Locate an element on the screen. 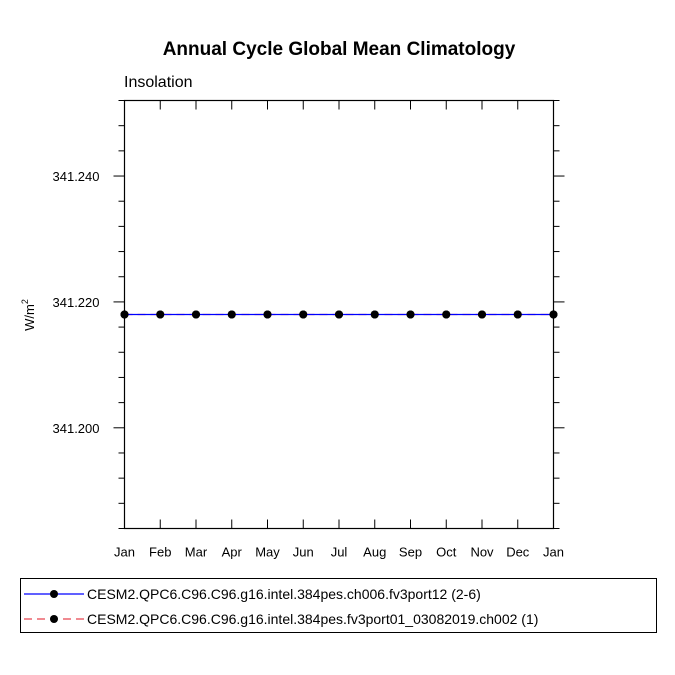 The width and height of the screenshot is (675, 675). y-tick-label: 341.220 is located at coordinates (76, 302).